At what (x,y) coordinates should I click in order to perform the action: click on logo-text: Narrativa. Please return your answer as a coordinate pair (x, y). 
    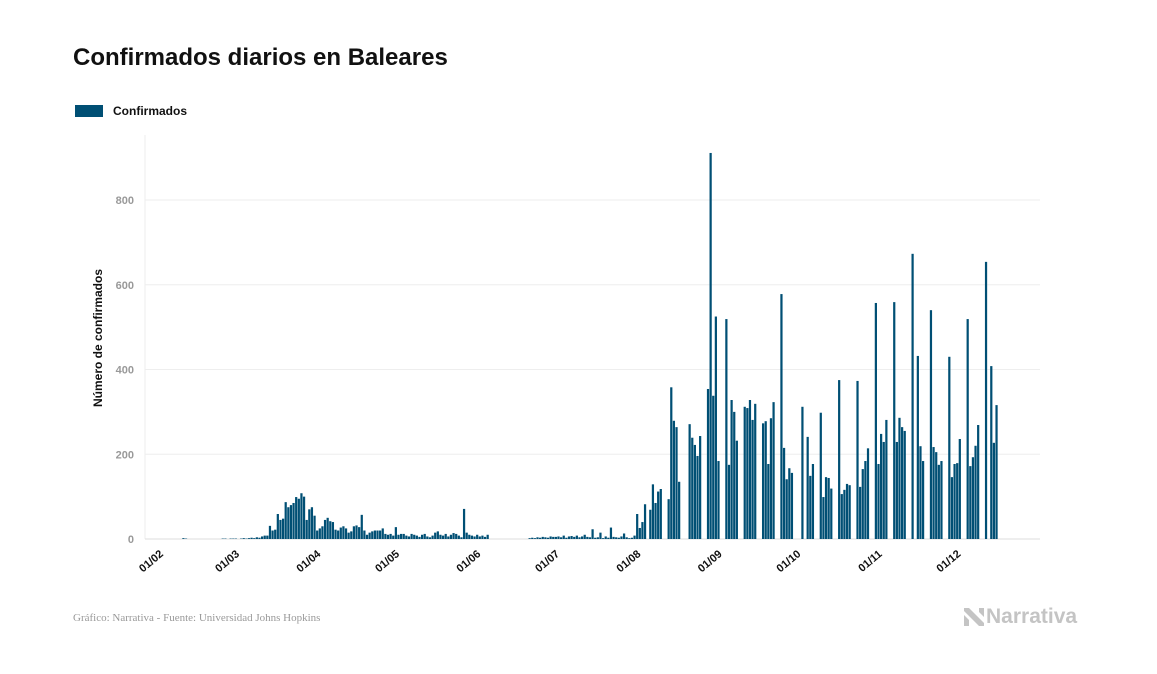
    Looking at the image, I should click on (1032, 616).